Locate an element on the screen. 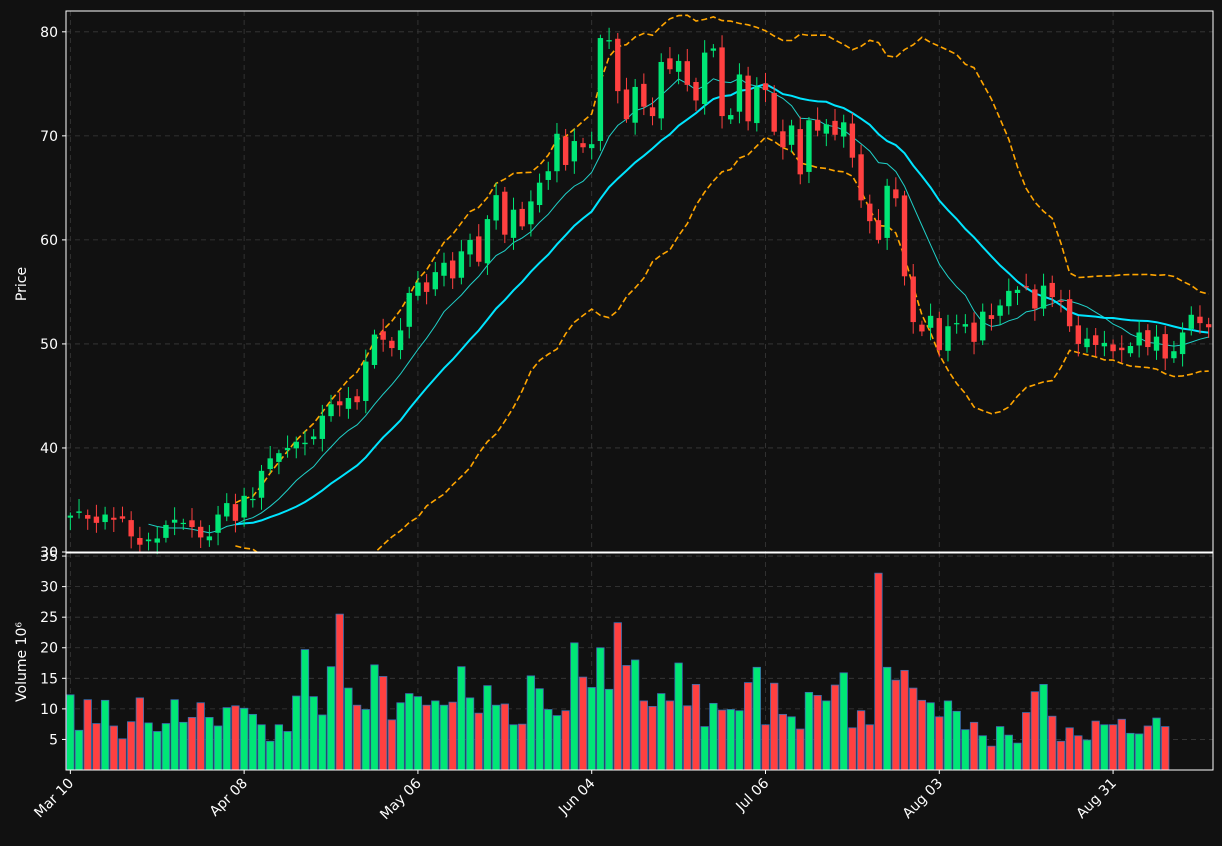  price-ytick-label: 70 is located at coordinates (49, 137).